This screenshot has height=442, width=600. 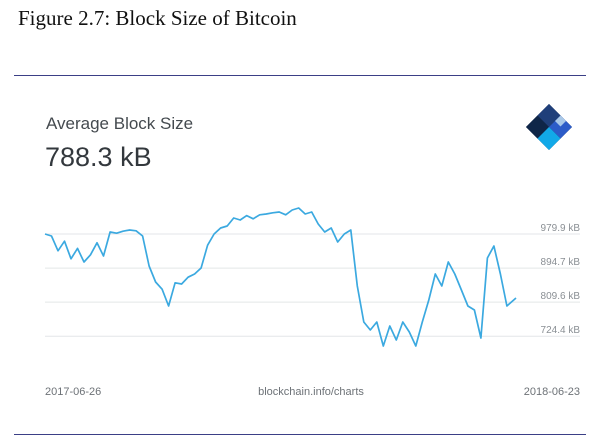 What do you see at coordinates (73, 392) in the screenshot?
I see `x-start-label: 2017-06-26` at bounding box center [73, 392].